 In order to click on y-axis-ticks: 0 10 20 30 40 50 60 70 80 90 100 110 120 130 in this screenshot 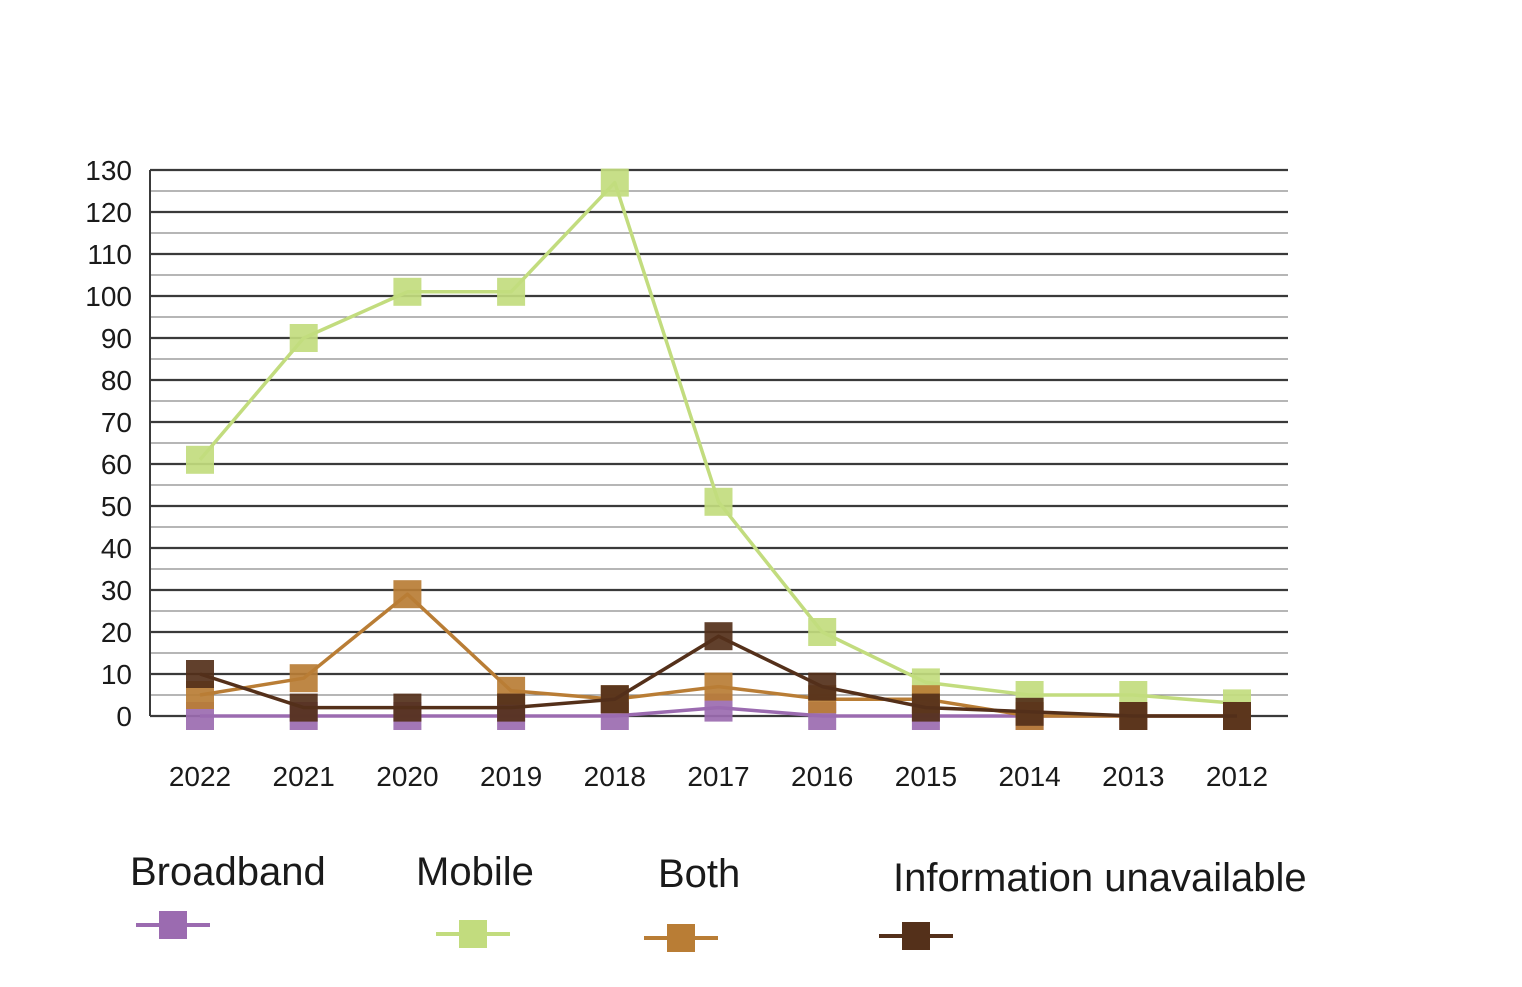, I will do `click(108, 443)`.